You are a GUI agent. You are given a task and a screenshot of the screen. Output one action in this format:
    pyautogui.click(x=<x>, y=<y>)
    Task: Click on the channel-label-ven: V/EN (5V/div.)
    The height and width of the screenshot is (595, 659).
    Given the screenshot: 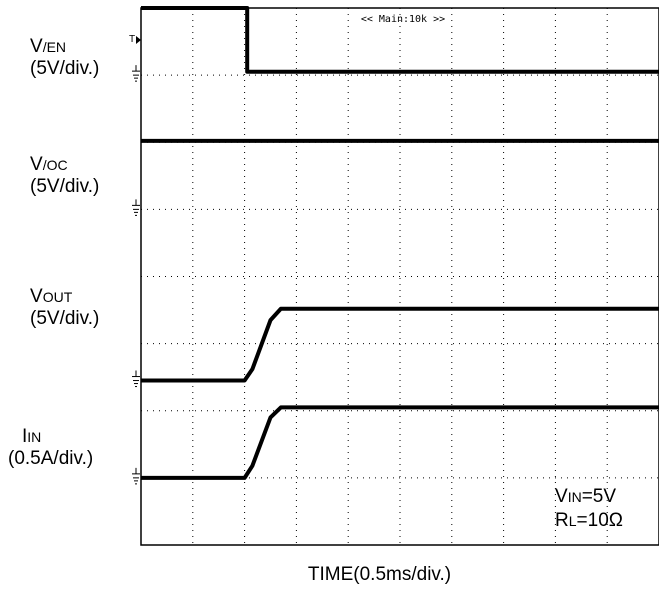 What is the action you would take?
    pyautogui.click(x=65, y=57)
    